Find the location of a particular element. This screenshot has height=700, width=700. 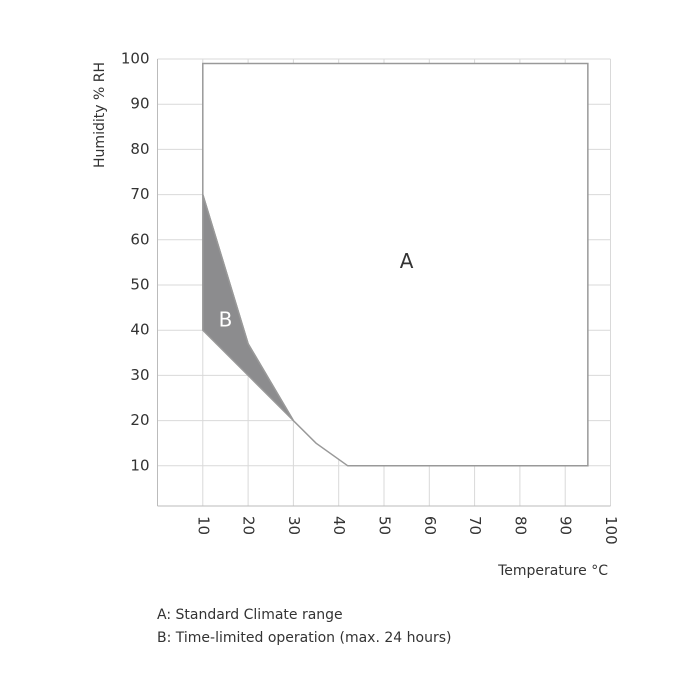

note: A: Standard Climate range is located at coordinates (250, 615).